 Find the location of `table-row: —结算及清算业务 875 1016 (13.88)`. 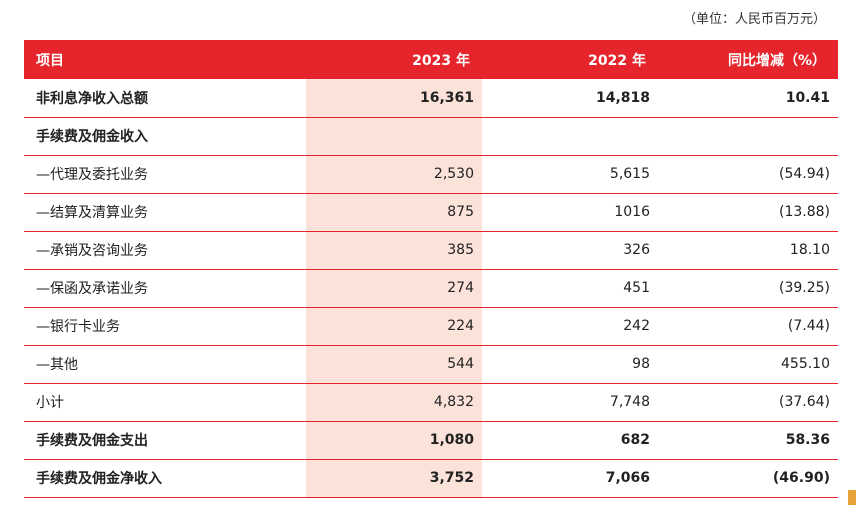

table-row: —结算及清算业务 875 1016 (13.88) is located at coordinates (431, 212).